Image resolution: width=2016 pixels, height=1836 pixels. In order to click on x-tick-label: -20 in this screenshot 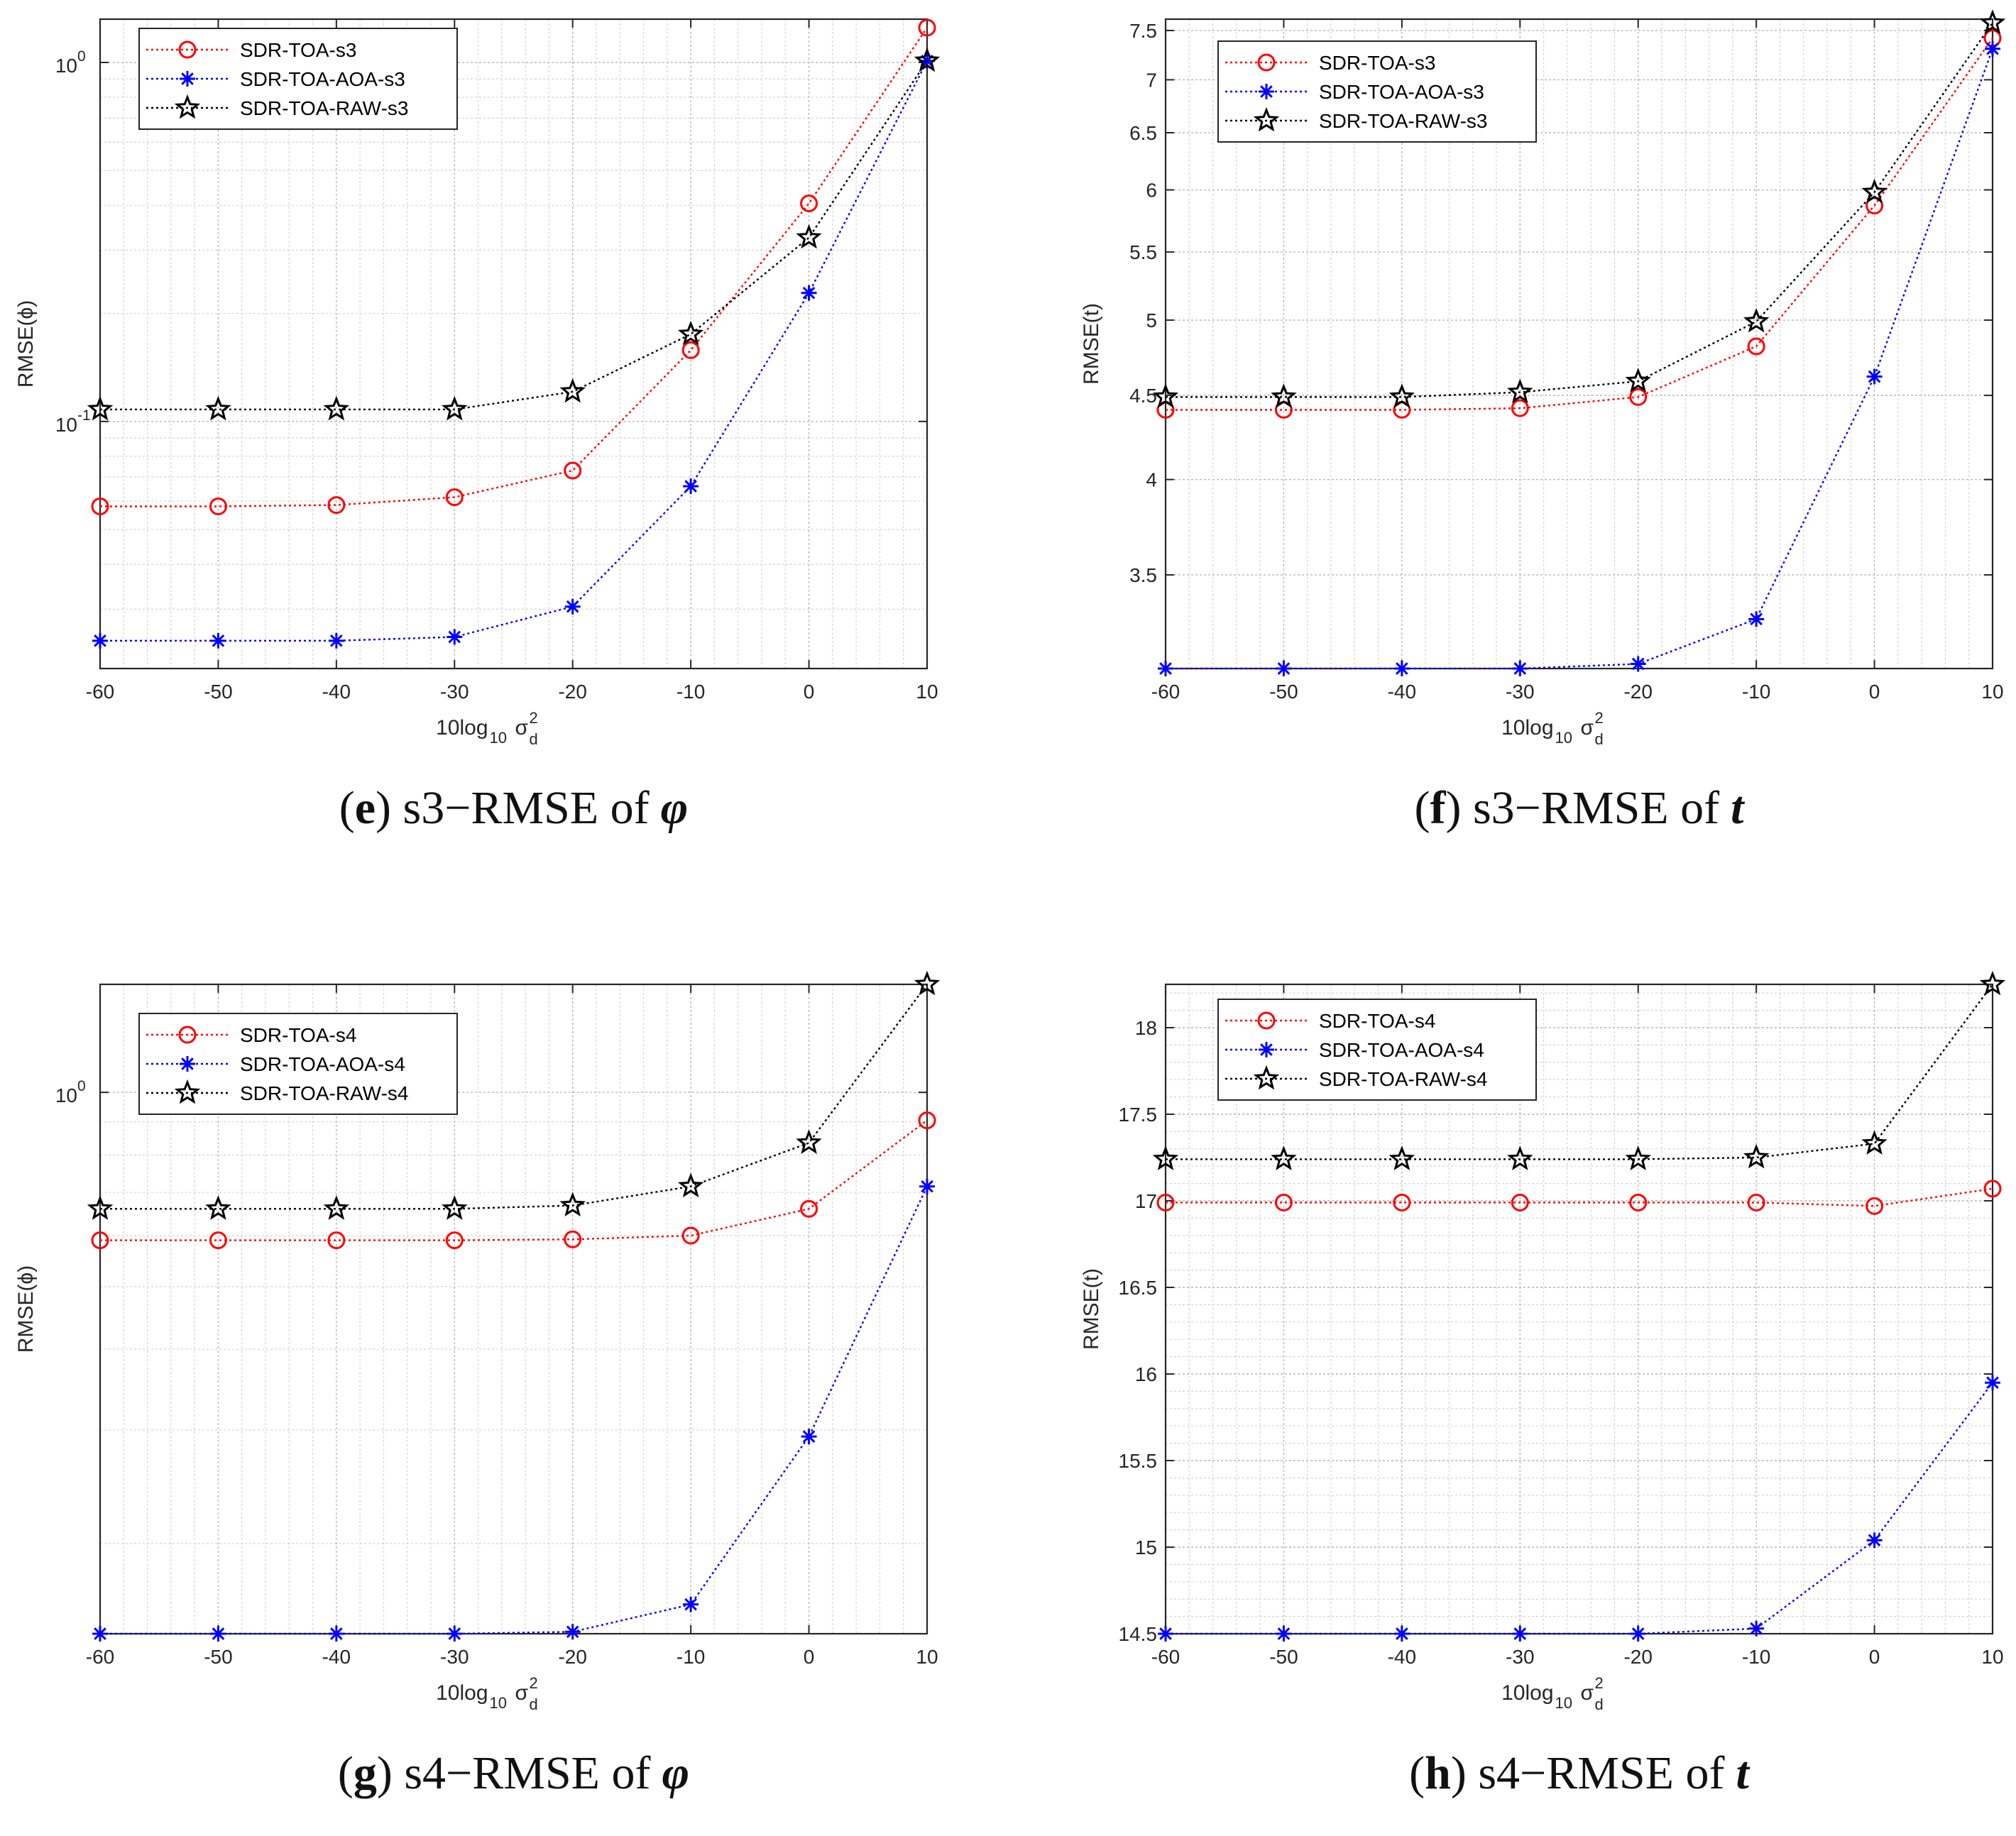, I will do `click(572, 692)`.